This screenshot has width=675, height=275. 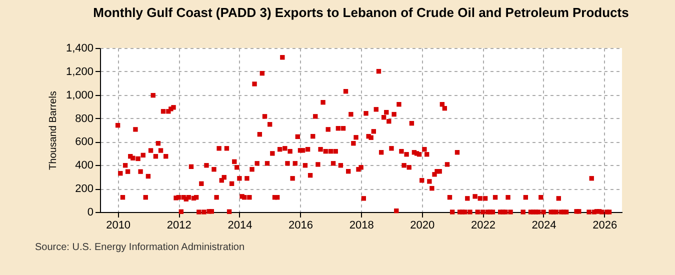 What do you see at coordinates (140, 247) in the screenshot?
I see `source-note: Source: U.S. Energy Information Administration` at bounding box center [140, 247].